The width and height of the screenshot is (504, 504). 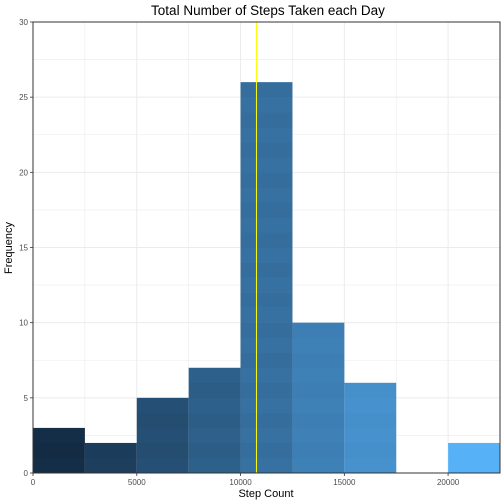 What do you see at coordinates (33, 482) in the screenshot?
I see `x-tick-label: 0` at bounding box center [33, 482].